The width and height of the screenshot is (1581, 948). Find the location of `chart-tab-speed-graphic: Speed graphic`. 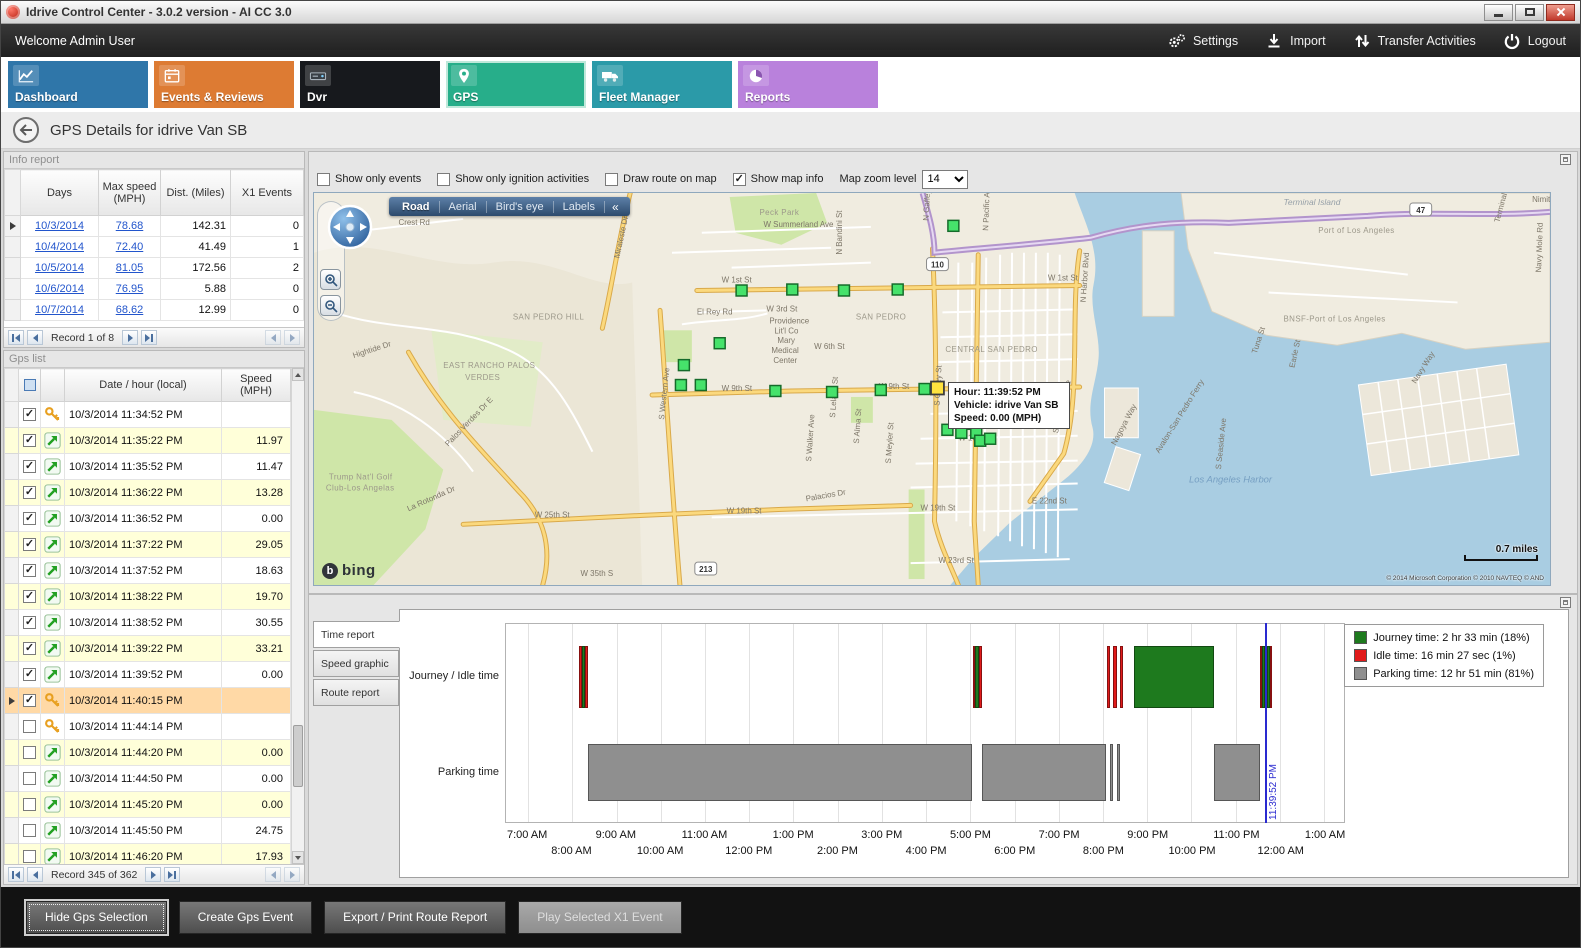

chart-tab-speed-graphic: Speed graphic is located at coordinates (356, 663).